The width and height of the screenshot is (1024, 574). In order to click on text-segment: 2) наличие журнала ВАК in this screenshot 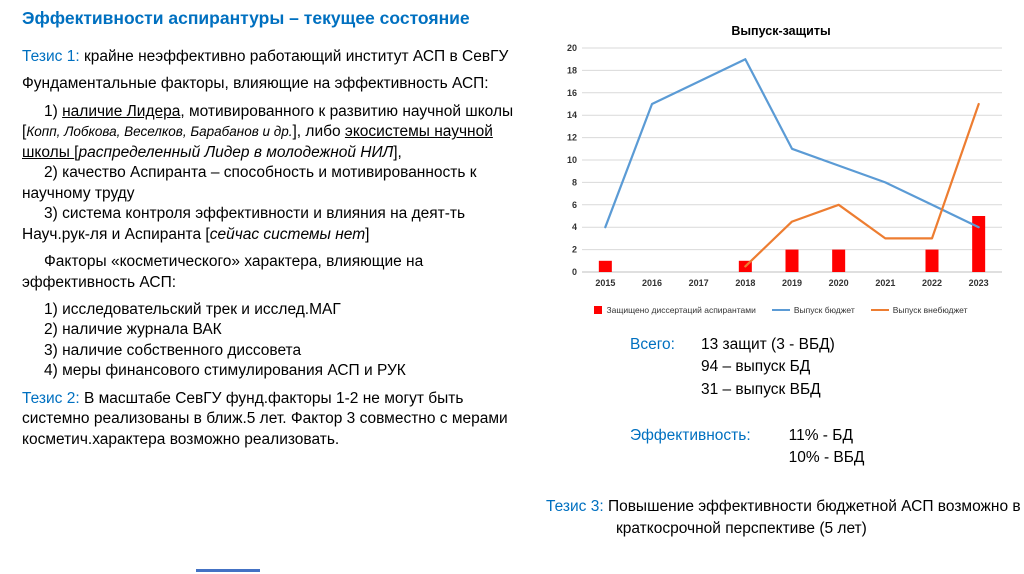, I will do `click(133, 330)`.